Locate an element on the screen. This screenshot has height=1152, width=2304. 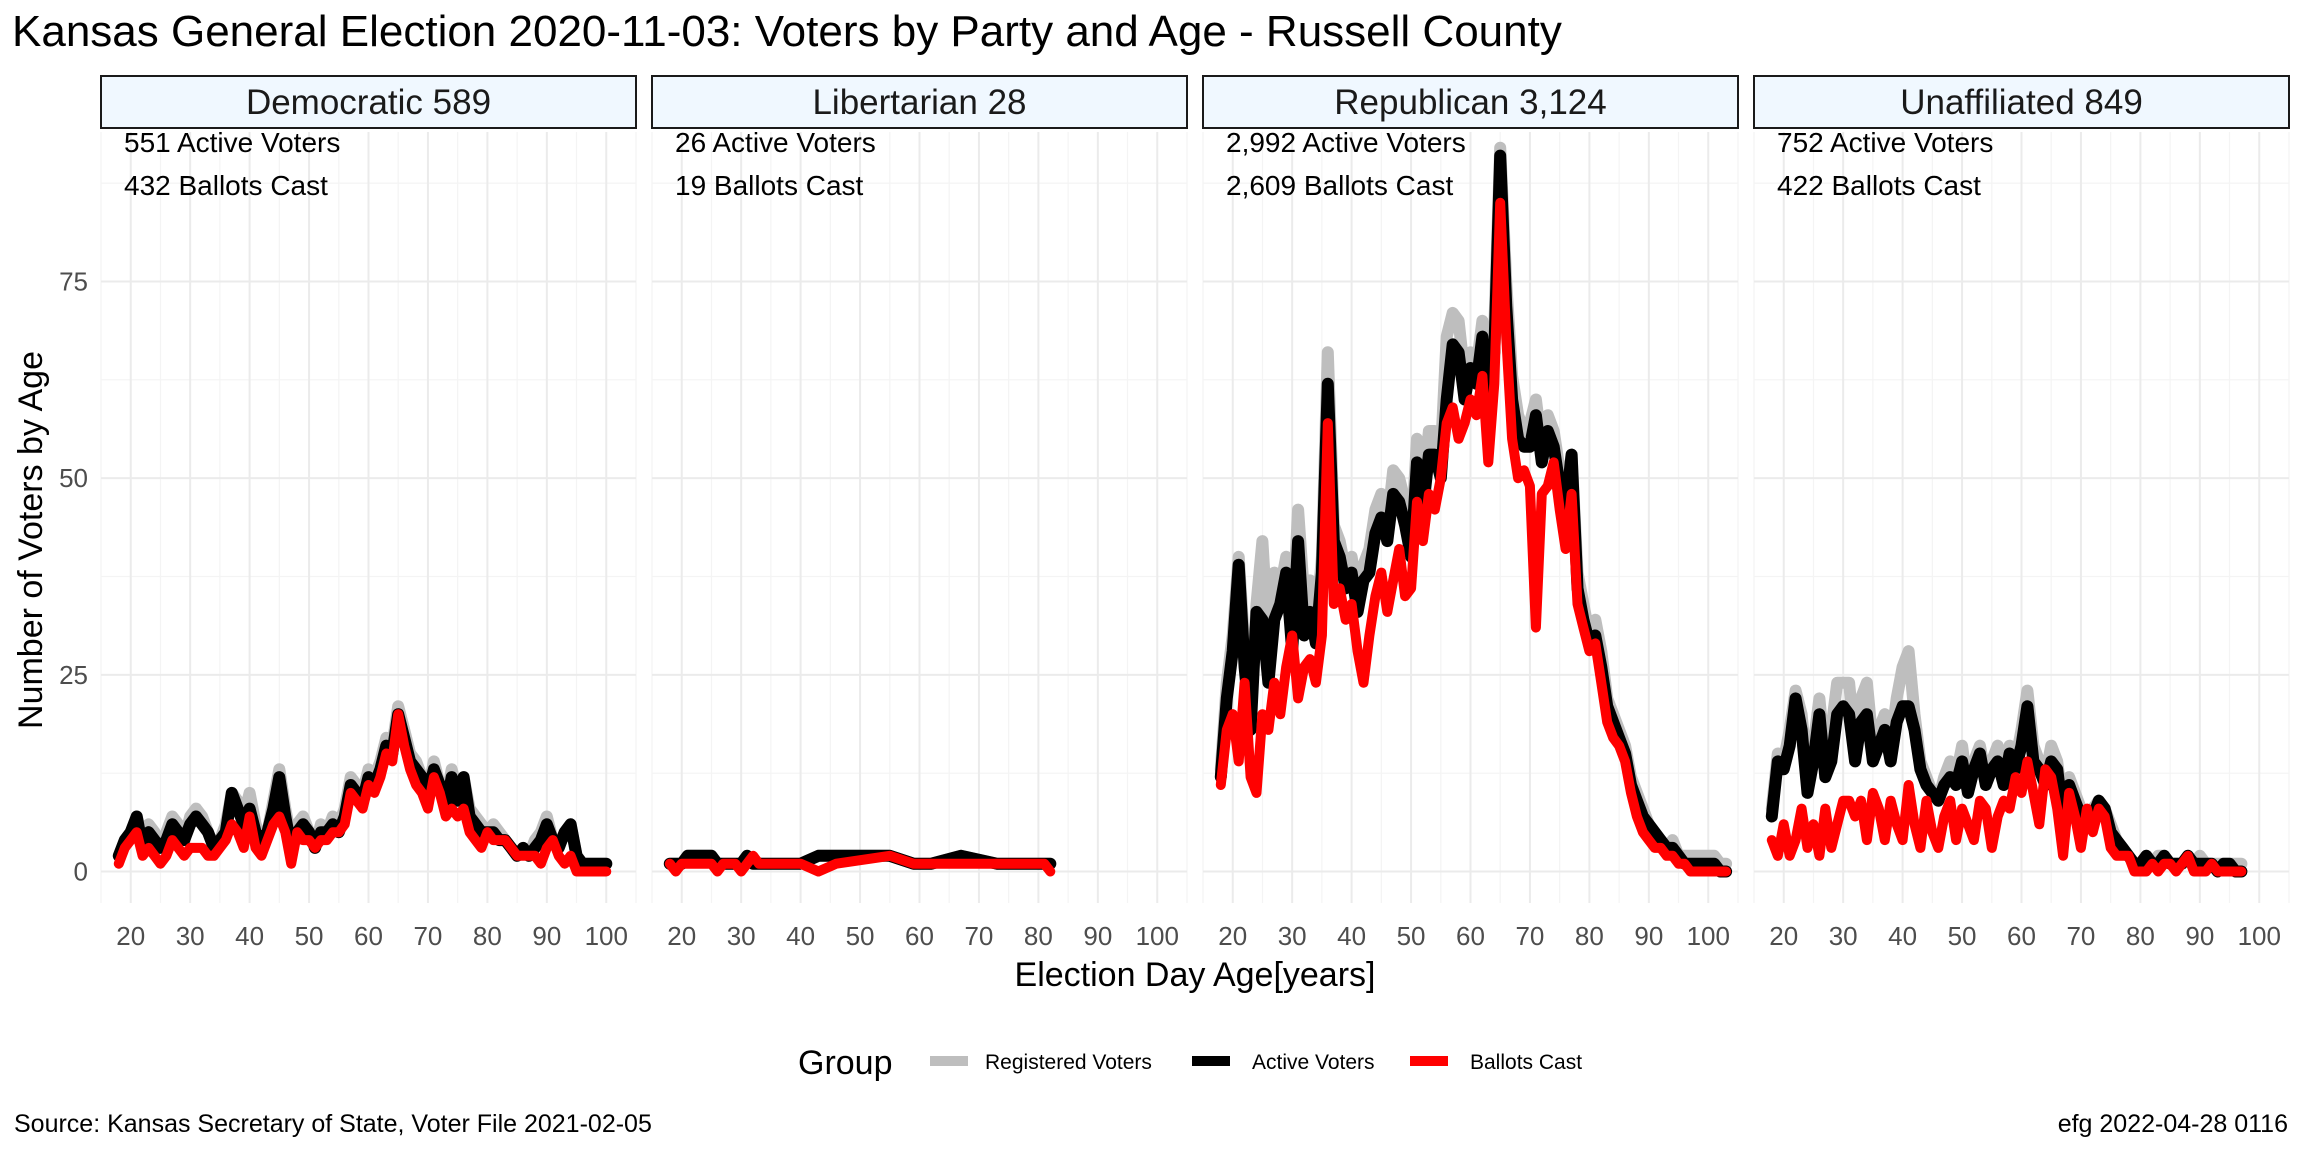
facet-strip-label: Unaffiliated 849 is located at coordinates (2021, 102).